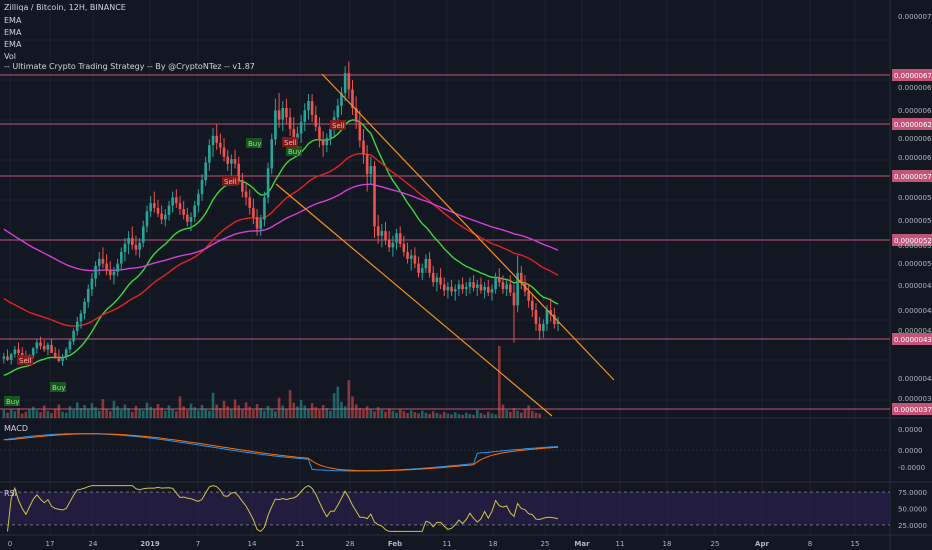  Describe the element at coordinates (493, 544) in the screenshot. I see `x-tick-10: 18` at that location.